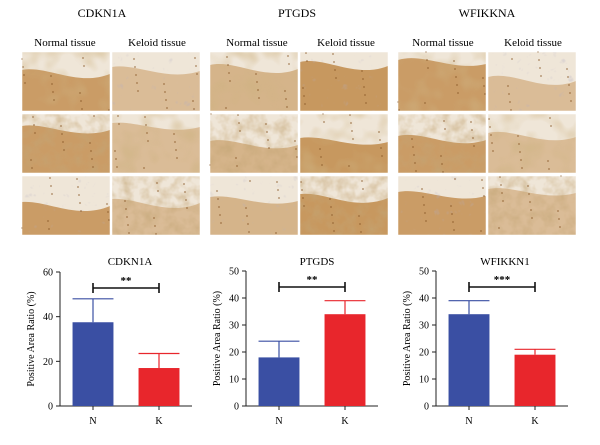 This screenshot has width=600, height=445. I want to click on chart-title: CDKN1A, so click(130, 262).